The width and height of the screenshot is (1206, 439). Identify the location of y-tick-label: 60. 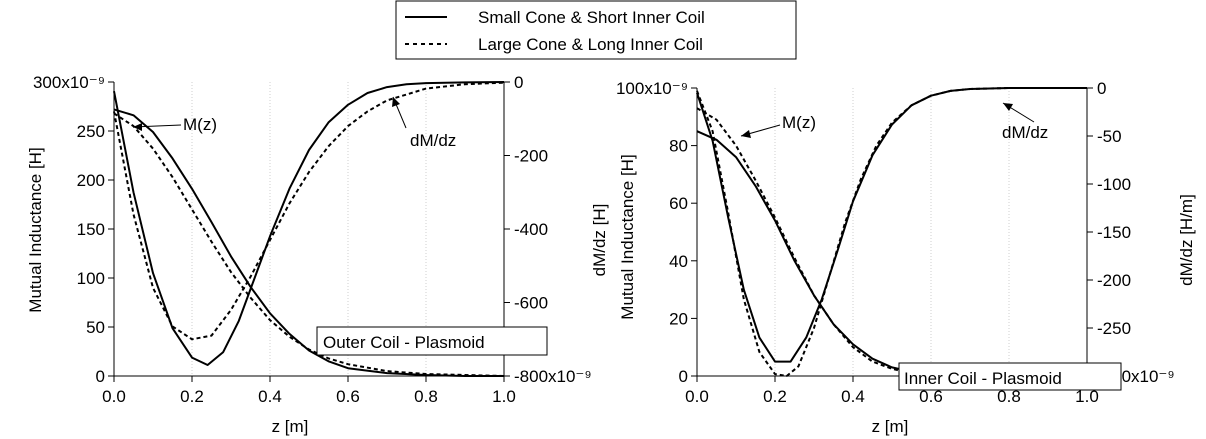
(678, 203).